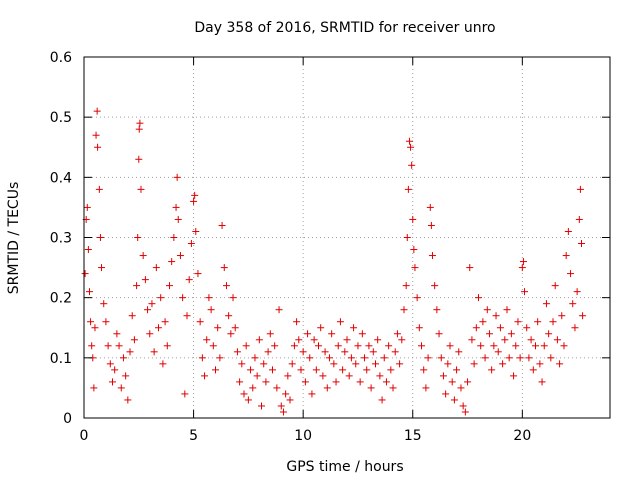 This screenshot has width=640, height=480. What do you see at coordinates (67, 419) in the screenshot?
I see `y-tick-label: 0` at bounding box center [67, 419].